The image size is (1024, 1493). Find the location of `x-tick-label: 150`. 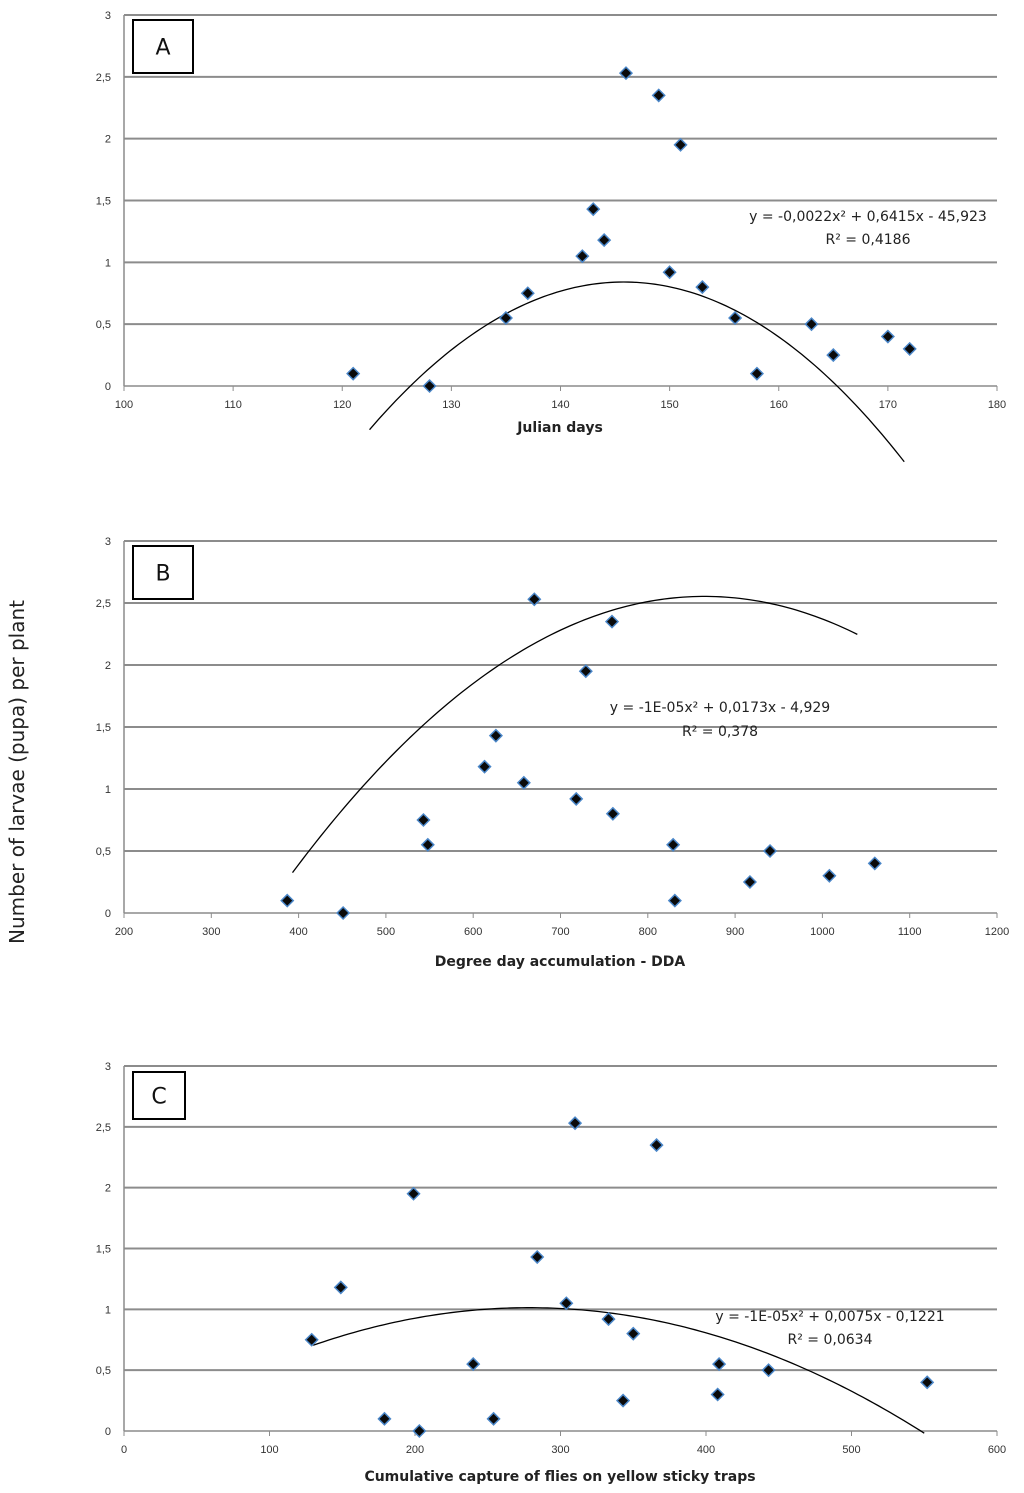

x-tick-label: 150 is located at coordinates (669, 405).